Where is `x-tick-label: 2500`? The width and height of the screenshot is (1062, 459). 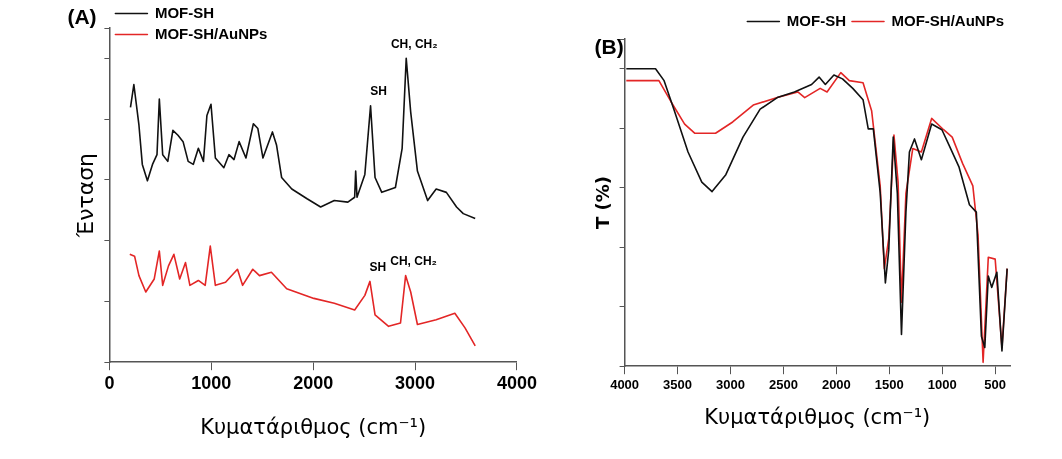
x-tick-label: 2500 is located at coordinates (783, 384).